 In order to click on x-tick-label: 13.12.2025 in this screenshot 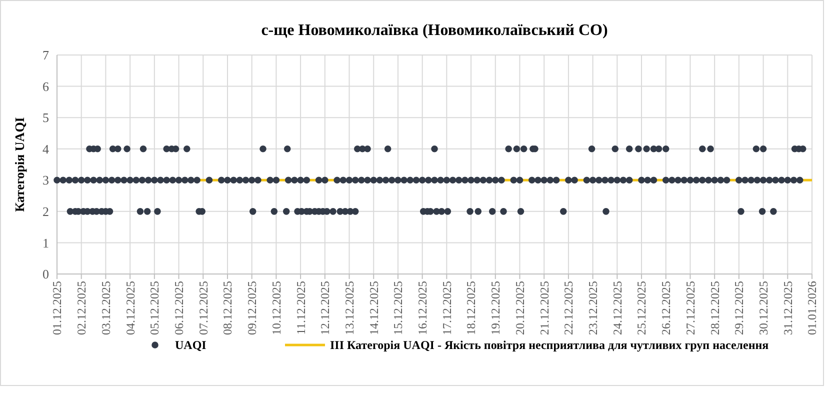, I will do `click(349, 308)`.